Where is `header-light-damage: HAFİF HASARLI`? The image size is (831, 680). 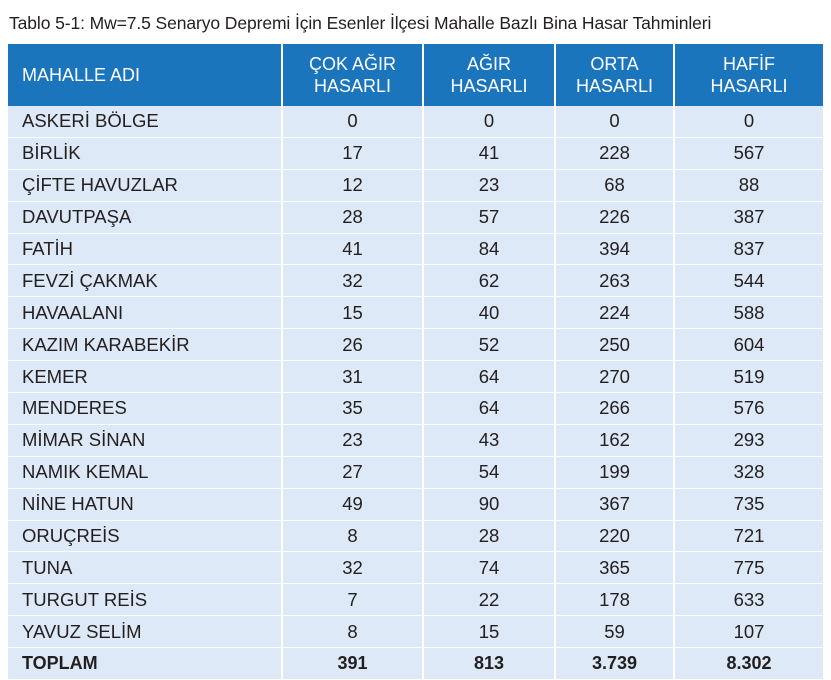
header-light-damage: HAFİF HASARLI is located at coordinates (749, 75).